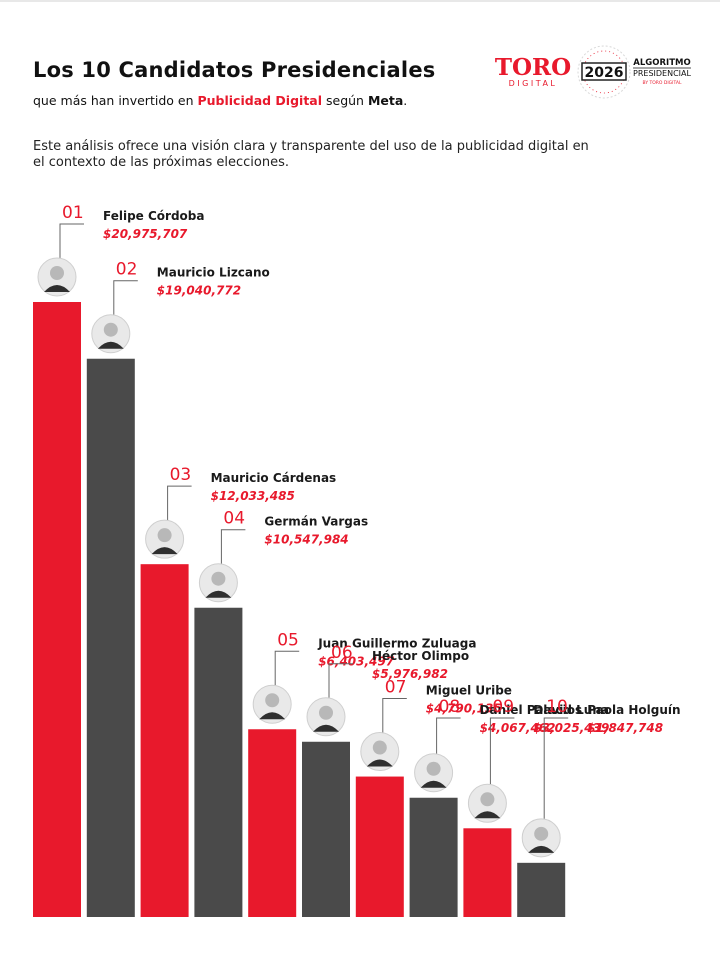  I want to click on badge-year: 2026, so click(604, 73).